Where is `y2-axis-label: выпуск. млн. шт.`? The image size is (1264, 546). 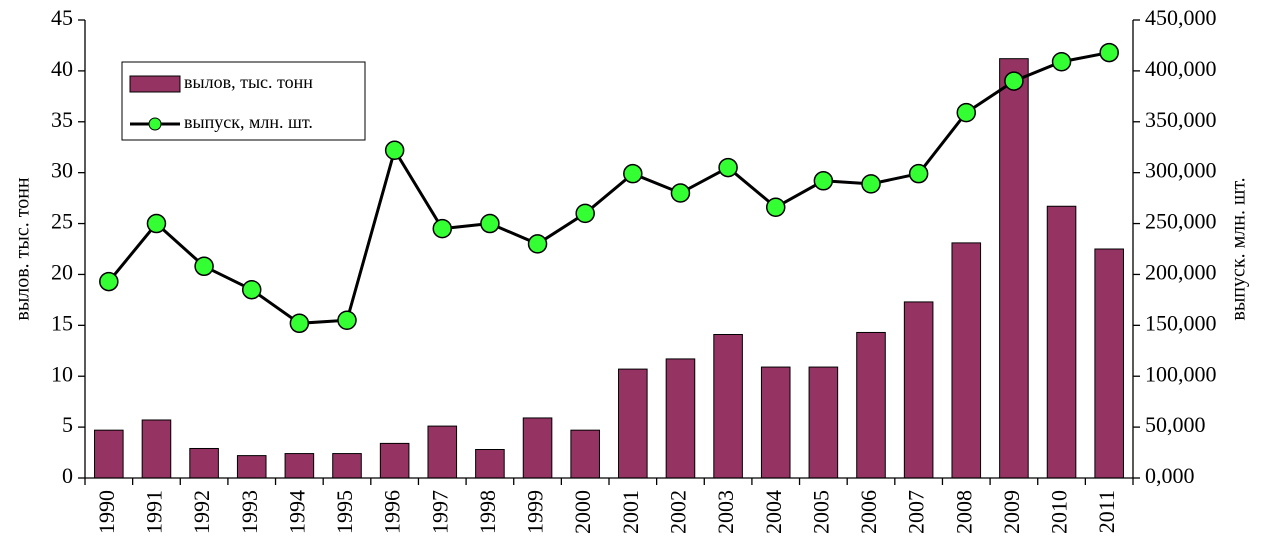 y2-axis-label: выпуск. млн. шт. is located at coordinates (1239, 248).